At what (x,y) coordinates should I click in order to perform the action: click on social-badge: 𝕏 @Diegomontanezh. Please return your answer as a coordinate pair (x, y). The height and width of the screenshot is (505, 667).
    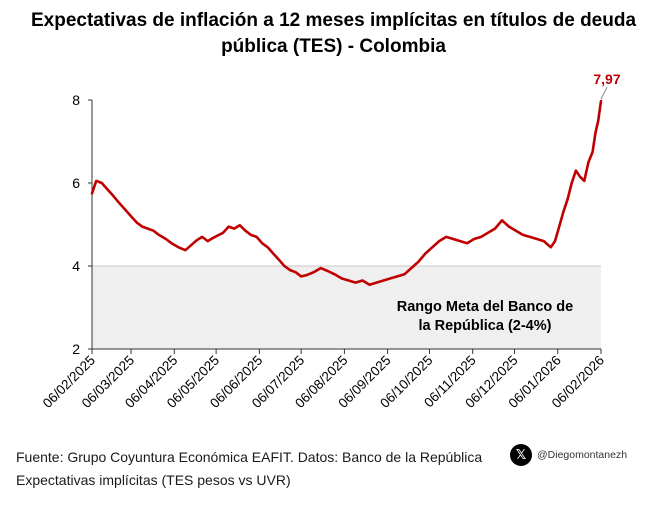
    Looking at the image, I should click on (568, 455).